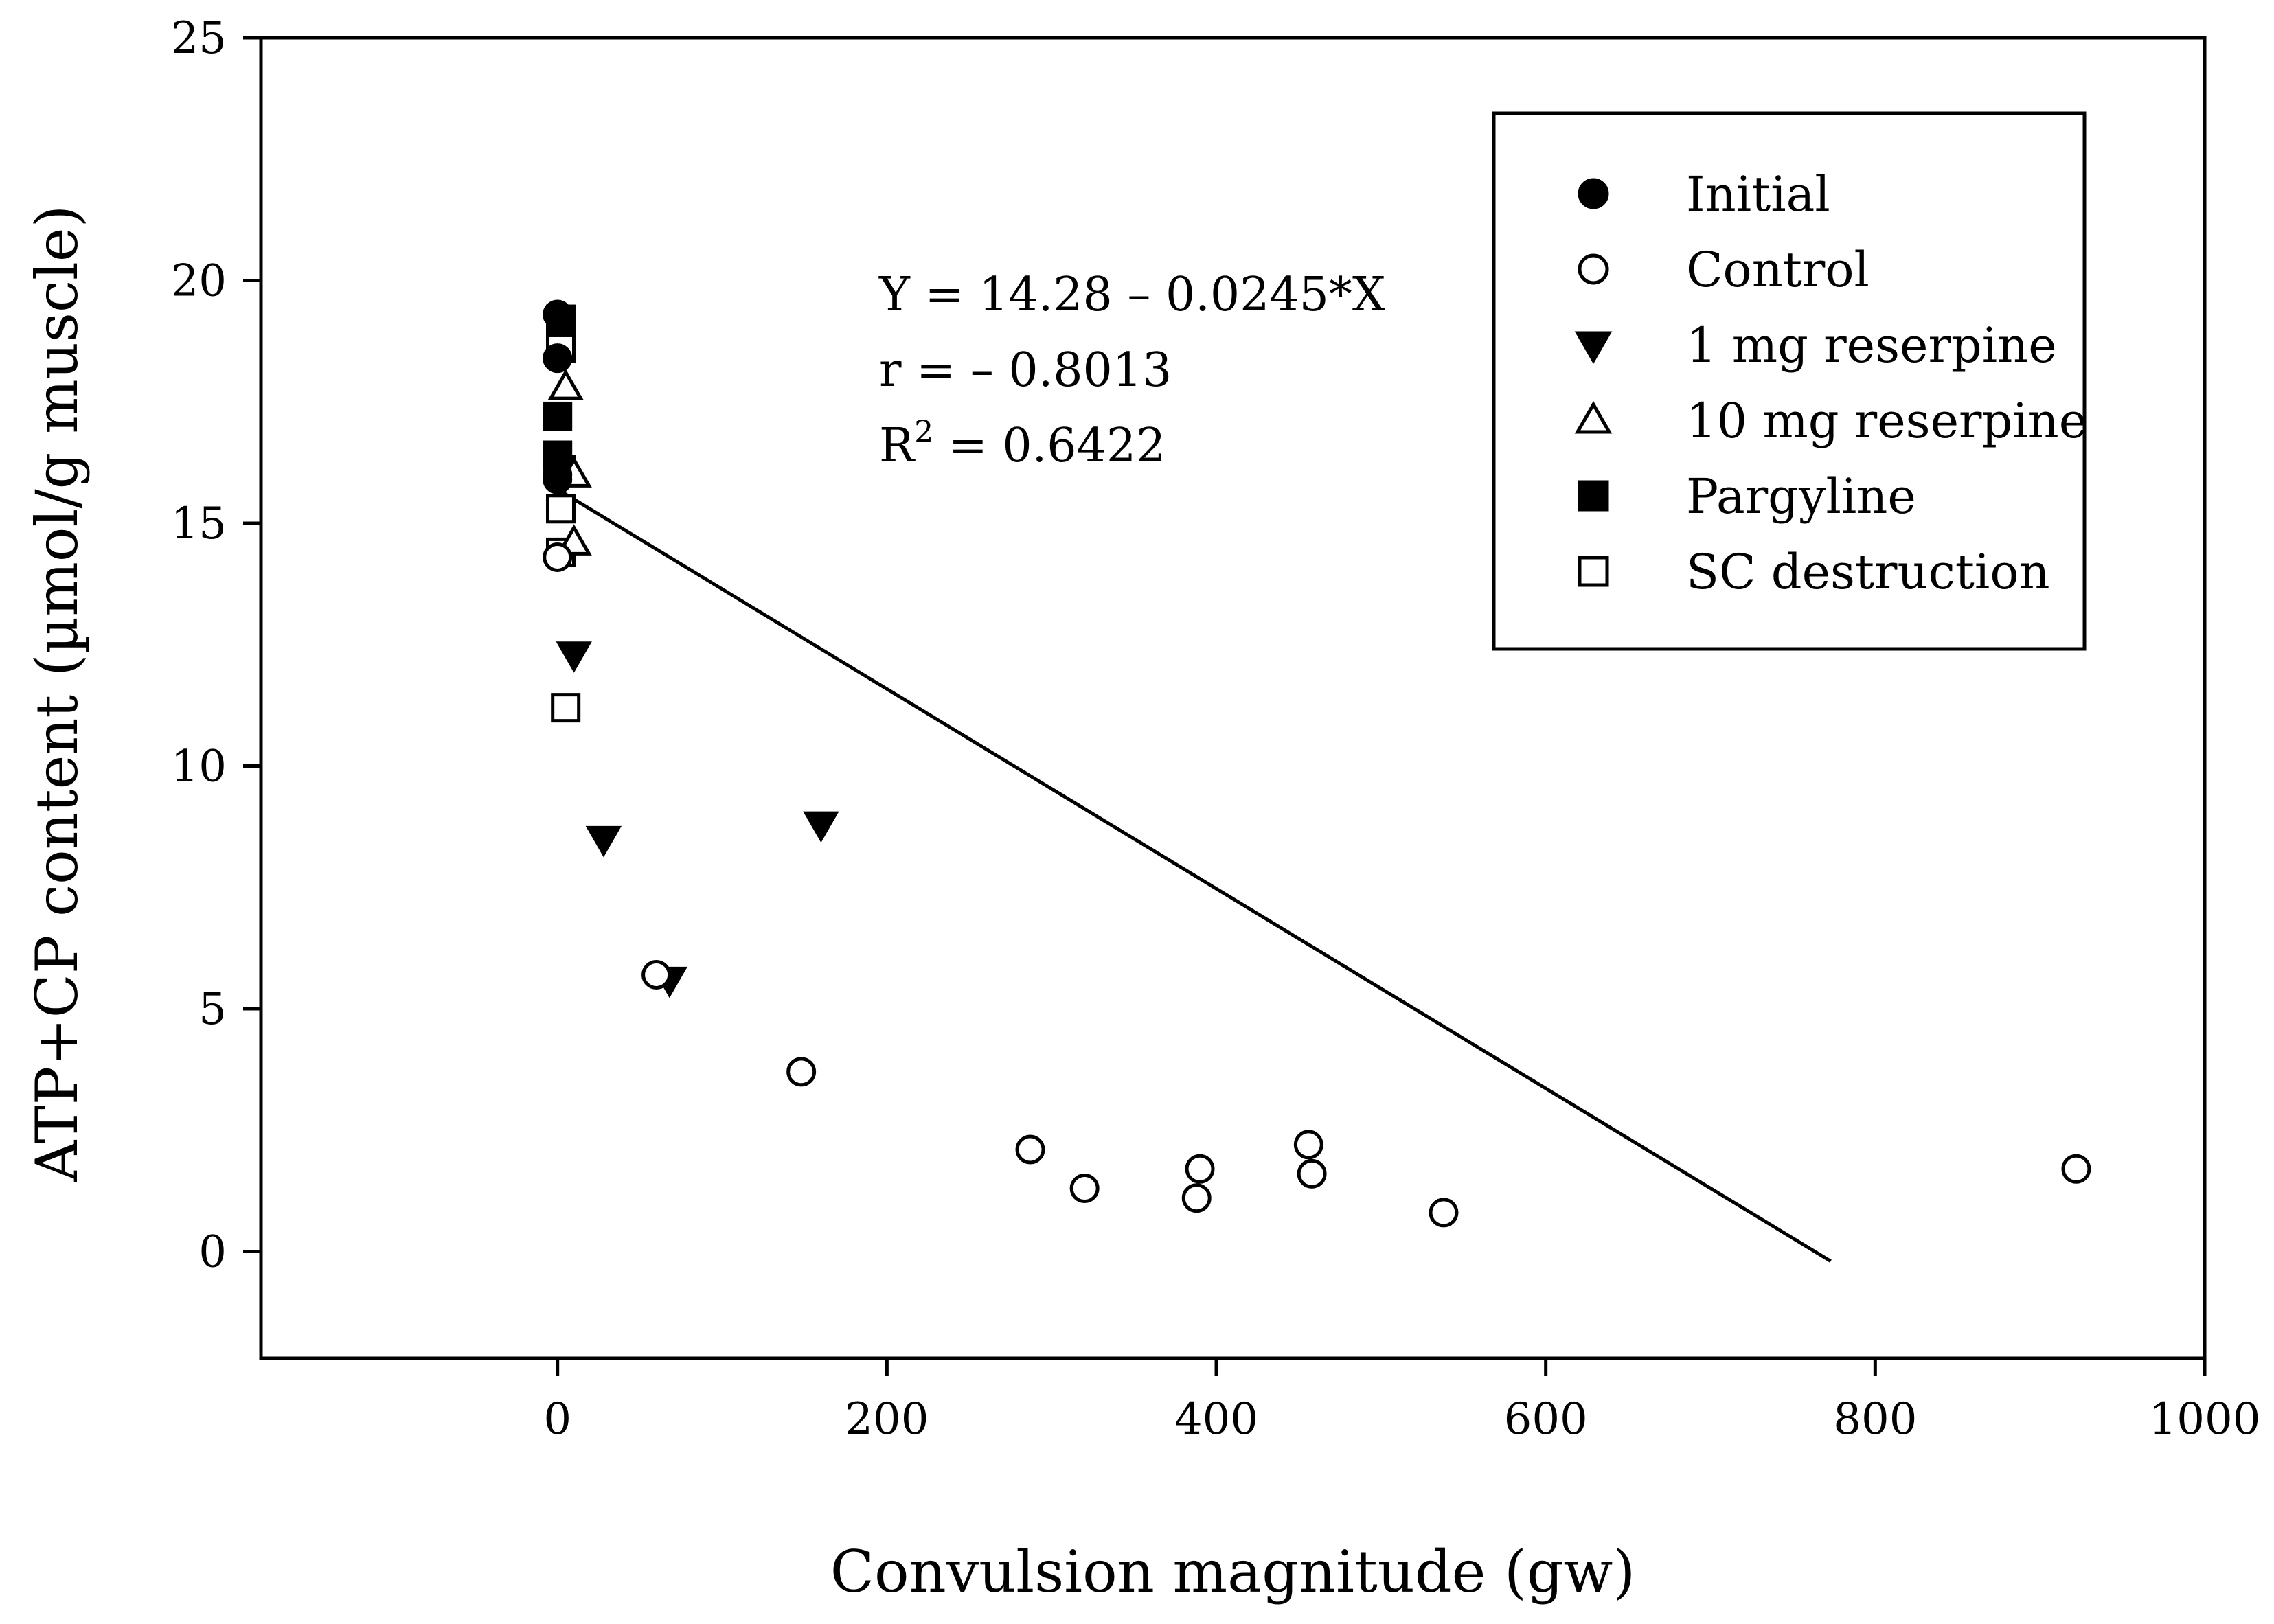  I want to click on x-axis-title: Convulsion magnitude (gw), so click(1233, 1571).